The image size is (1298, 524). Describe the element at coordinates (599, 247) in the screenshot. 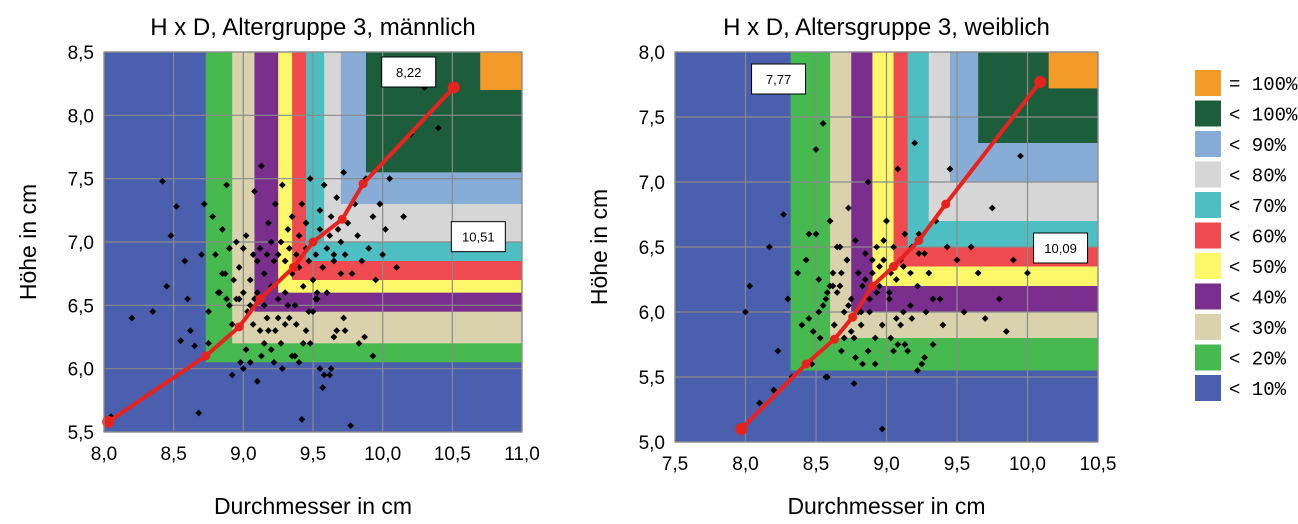

I see `y-axis-label: Höhe in cm` at that location.